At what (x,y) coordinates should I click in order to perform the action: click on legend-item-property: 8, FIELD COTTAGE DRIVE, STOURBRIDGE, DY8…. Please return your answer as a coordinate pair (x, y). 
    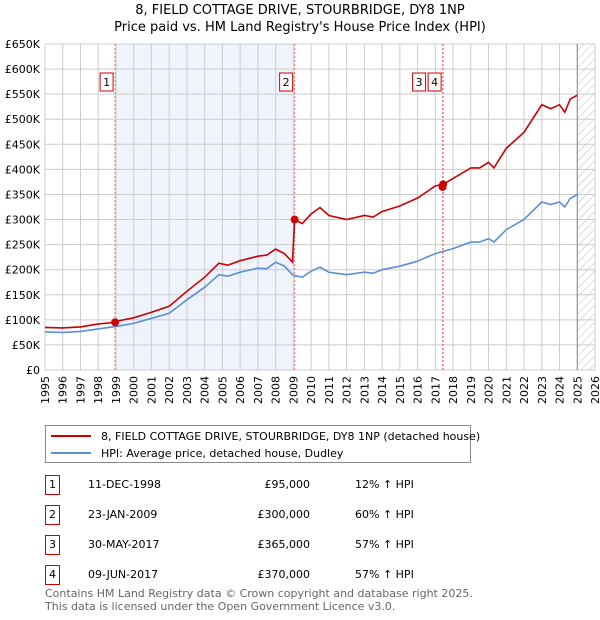
    Looking at the image, I should click on (263, 436).